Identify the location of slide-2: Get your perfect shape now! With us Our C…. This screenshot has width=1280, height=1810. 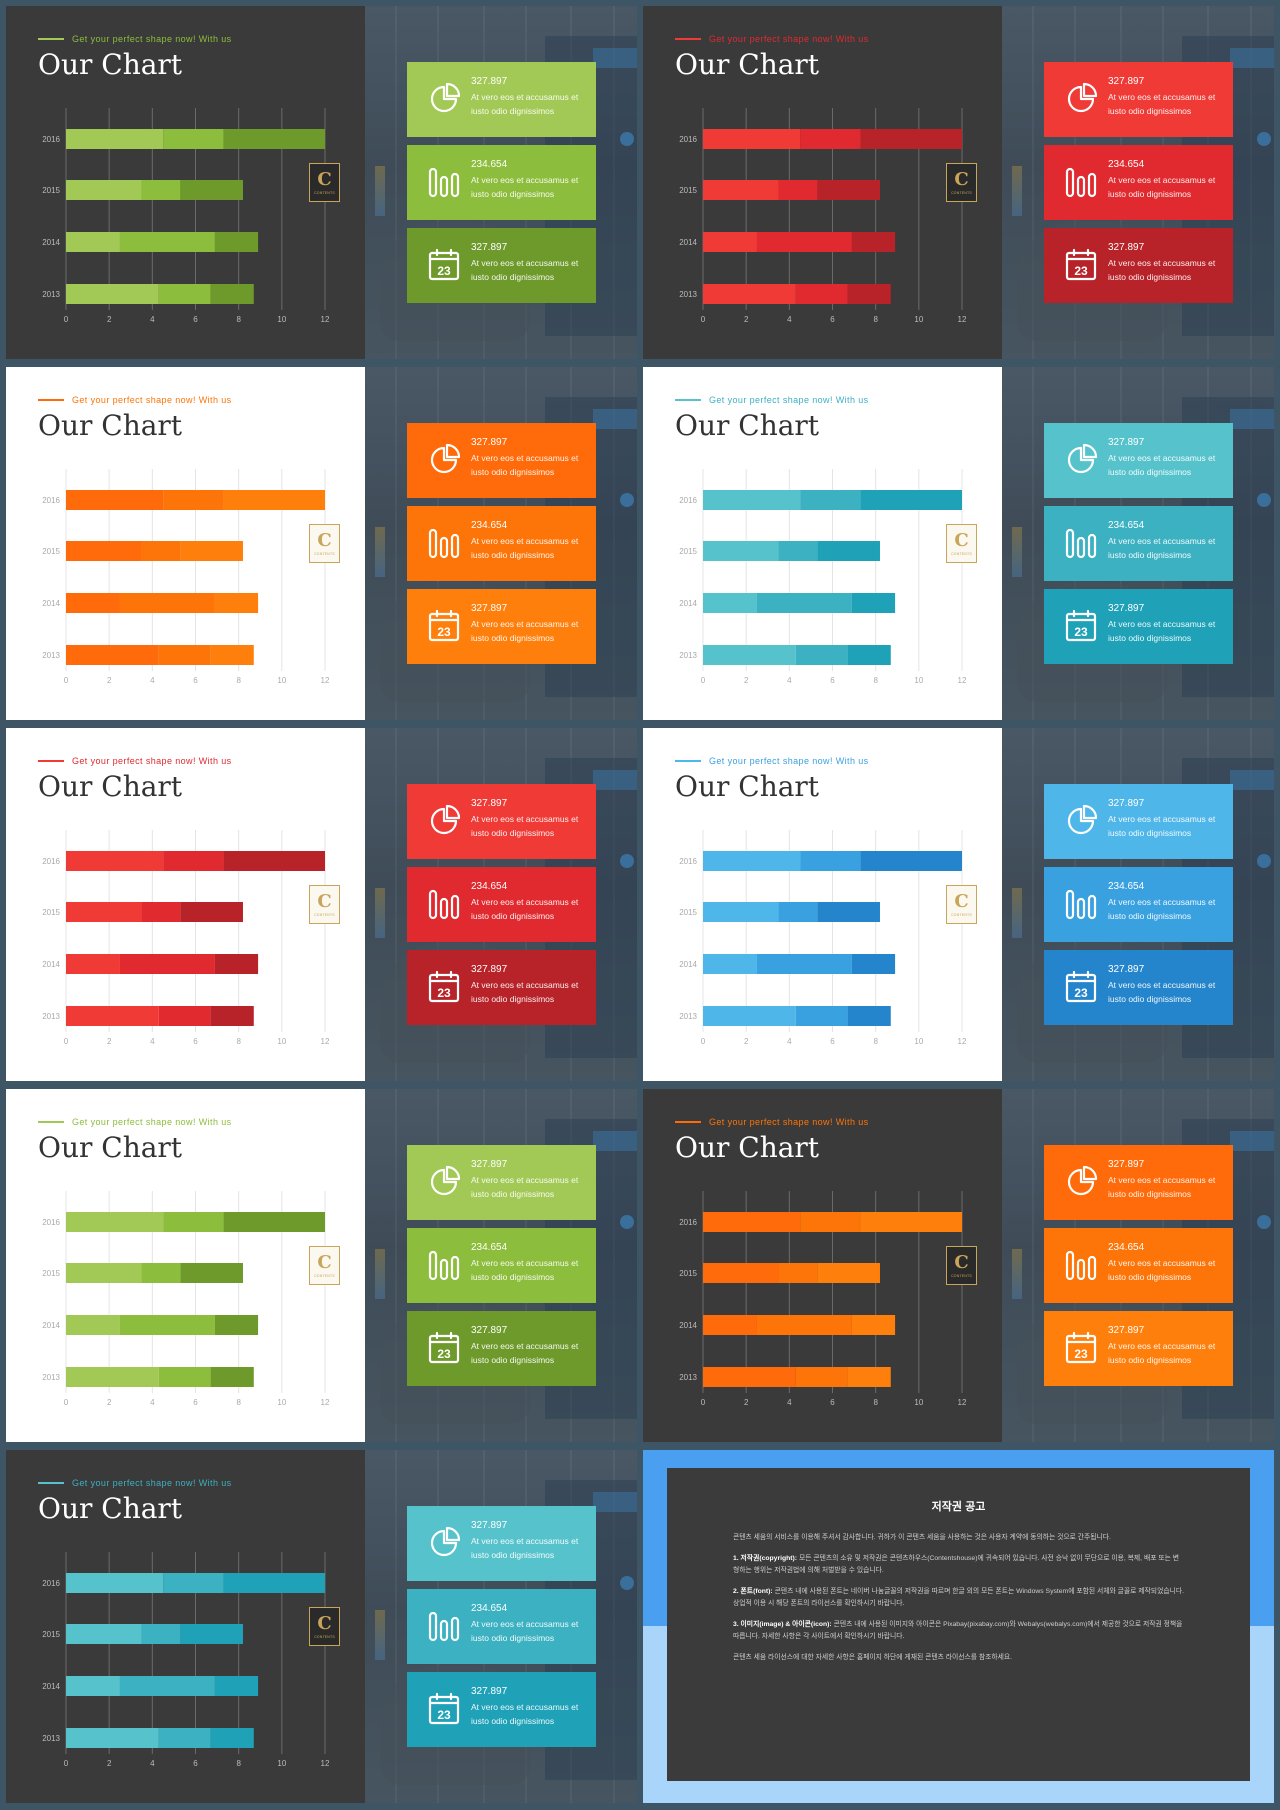
(958, 182).